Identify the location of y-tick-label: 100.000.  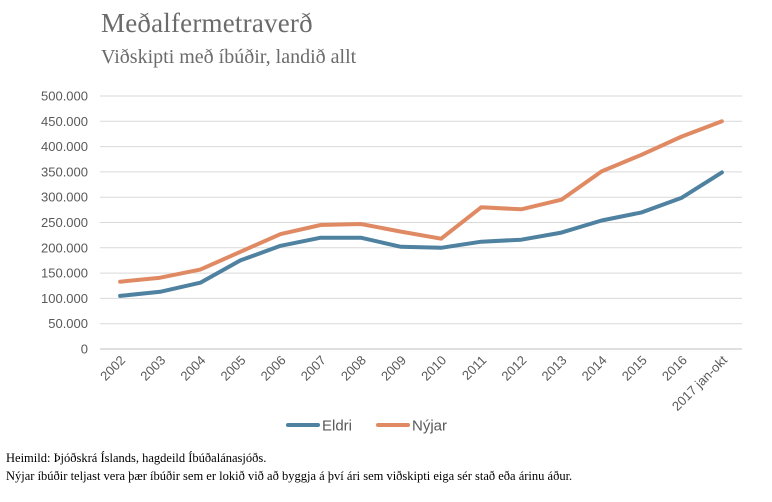
(64, 298).